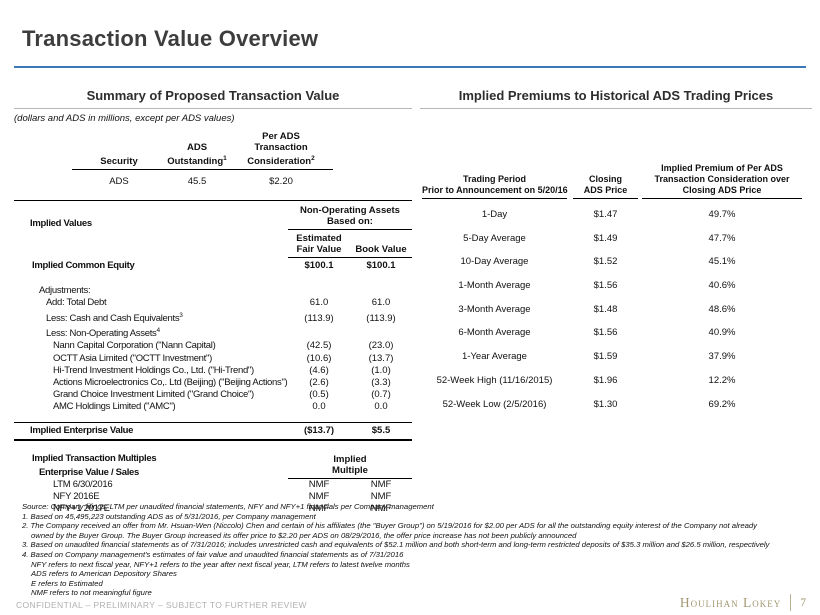 This screenshot has width=820, height=615. I want to click on table-row: 52-Week Low (2/5/2016) $1.30 69.2%, so click(616, 406).